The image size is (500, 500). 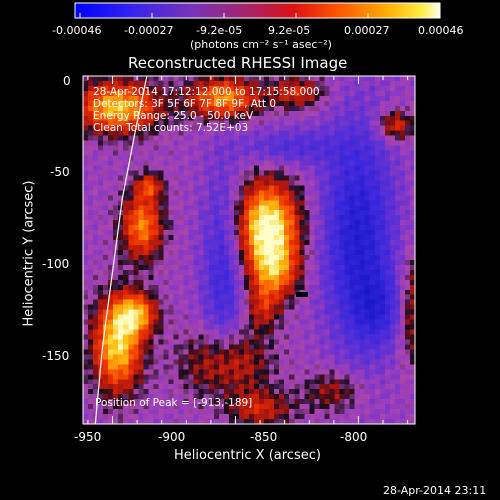 I want to click on colorbar-tick-label-3: -9.2e-05, so click(x=219, y=30).